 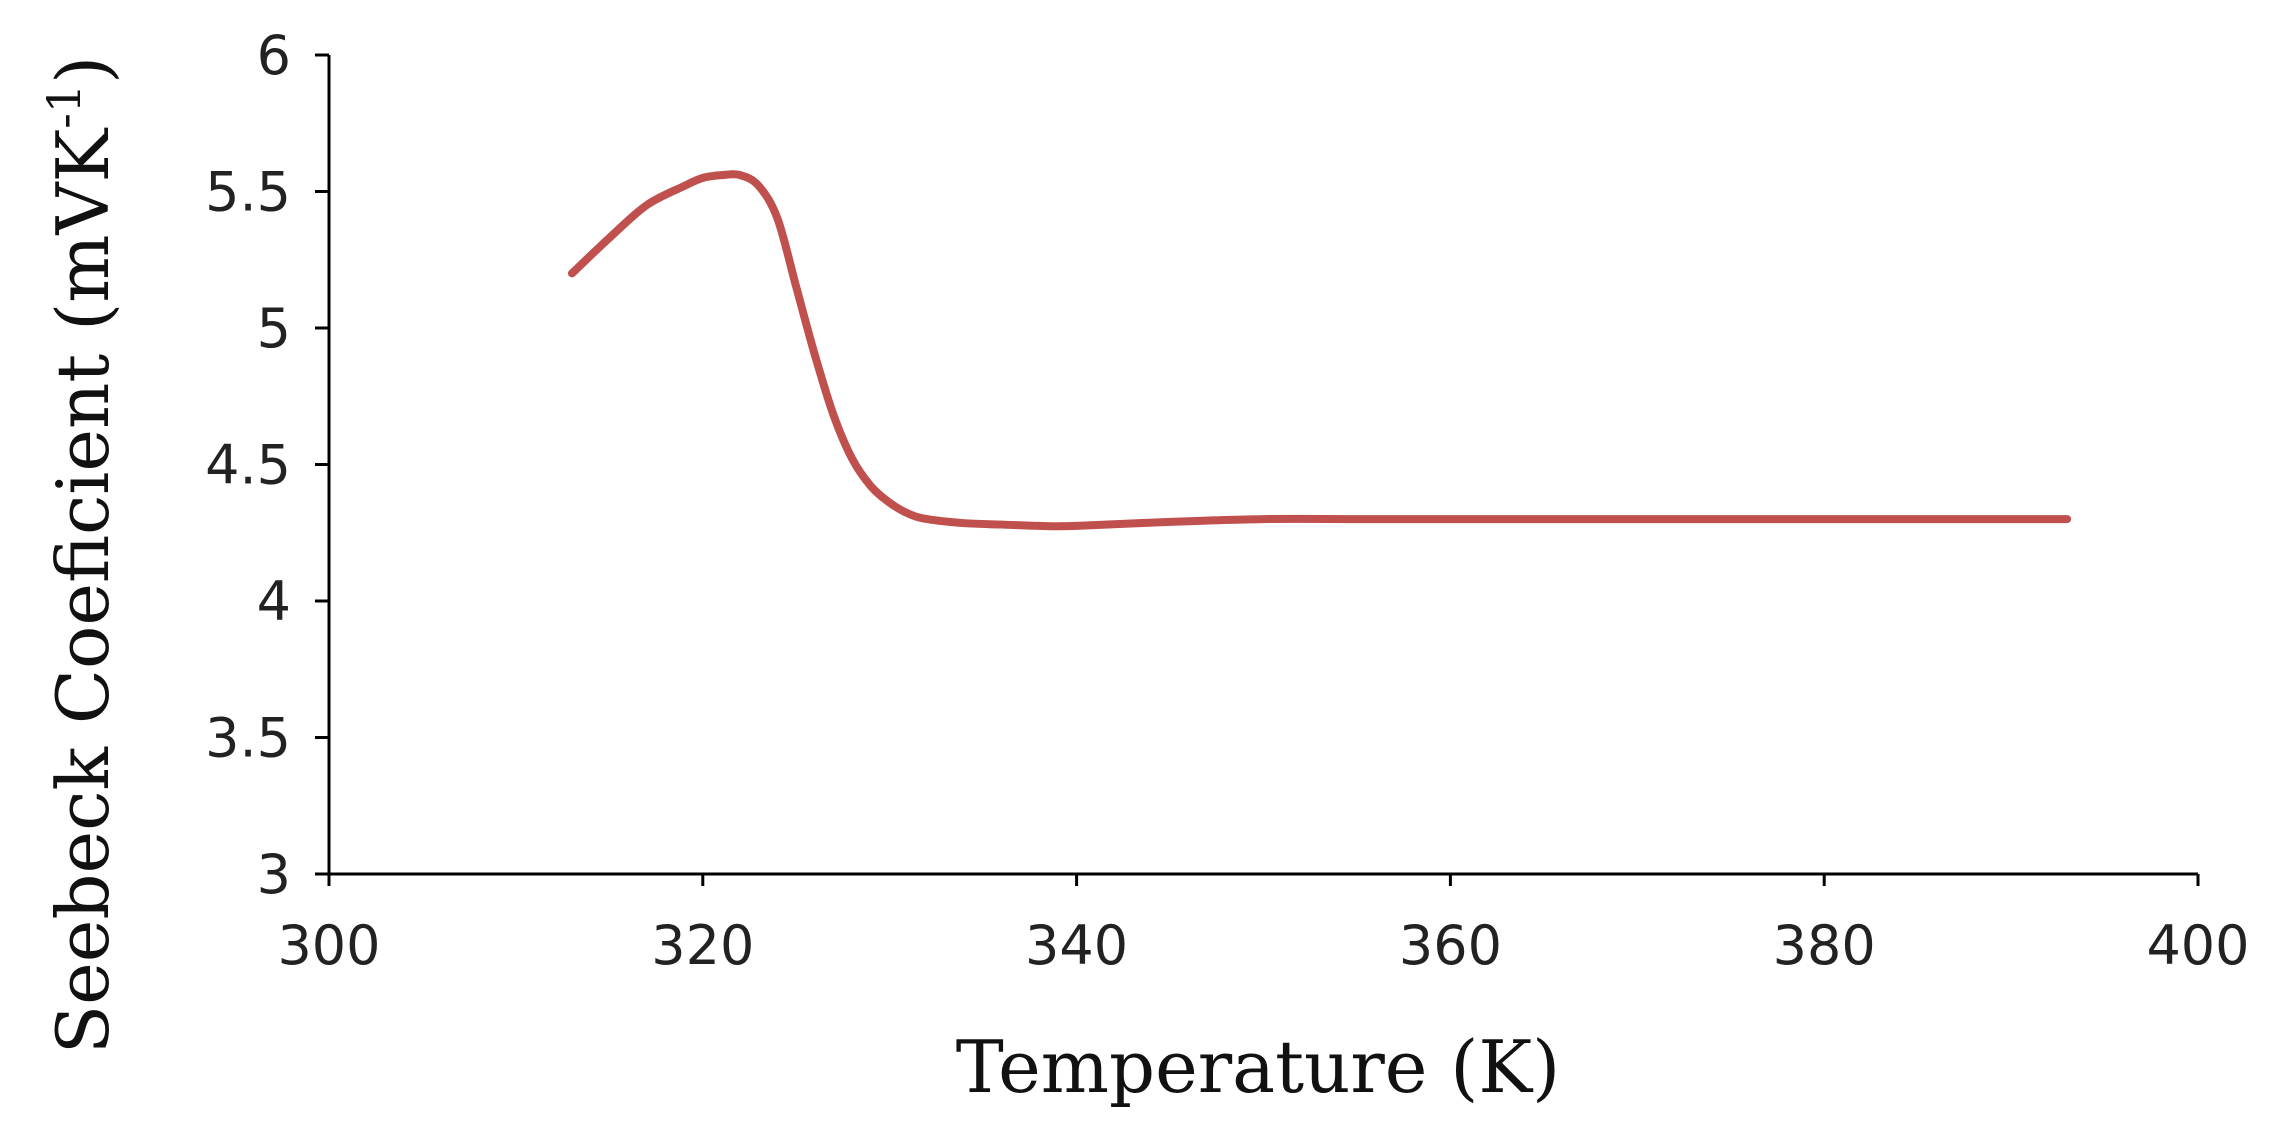 What do you see at coordinates (274, 55) in the screenshot?
I see `y-tick-label: 6` at bounding box center [274, 55].